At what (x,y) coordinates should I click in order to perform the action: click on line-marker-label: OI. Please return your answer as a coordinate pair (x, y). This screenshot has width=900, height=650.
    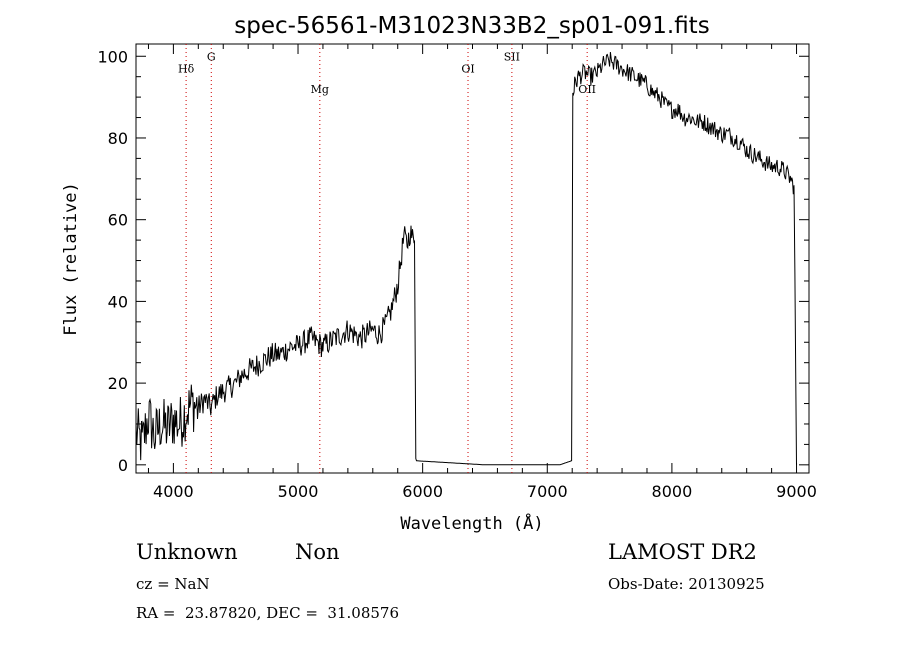
    Looking at the image, I should click on (467, 69).